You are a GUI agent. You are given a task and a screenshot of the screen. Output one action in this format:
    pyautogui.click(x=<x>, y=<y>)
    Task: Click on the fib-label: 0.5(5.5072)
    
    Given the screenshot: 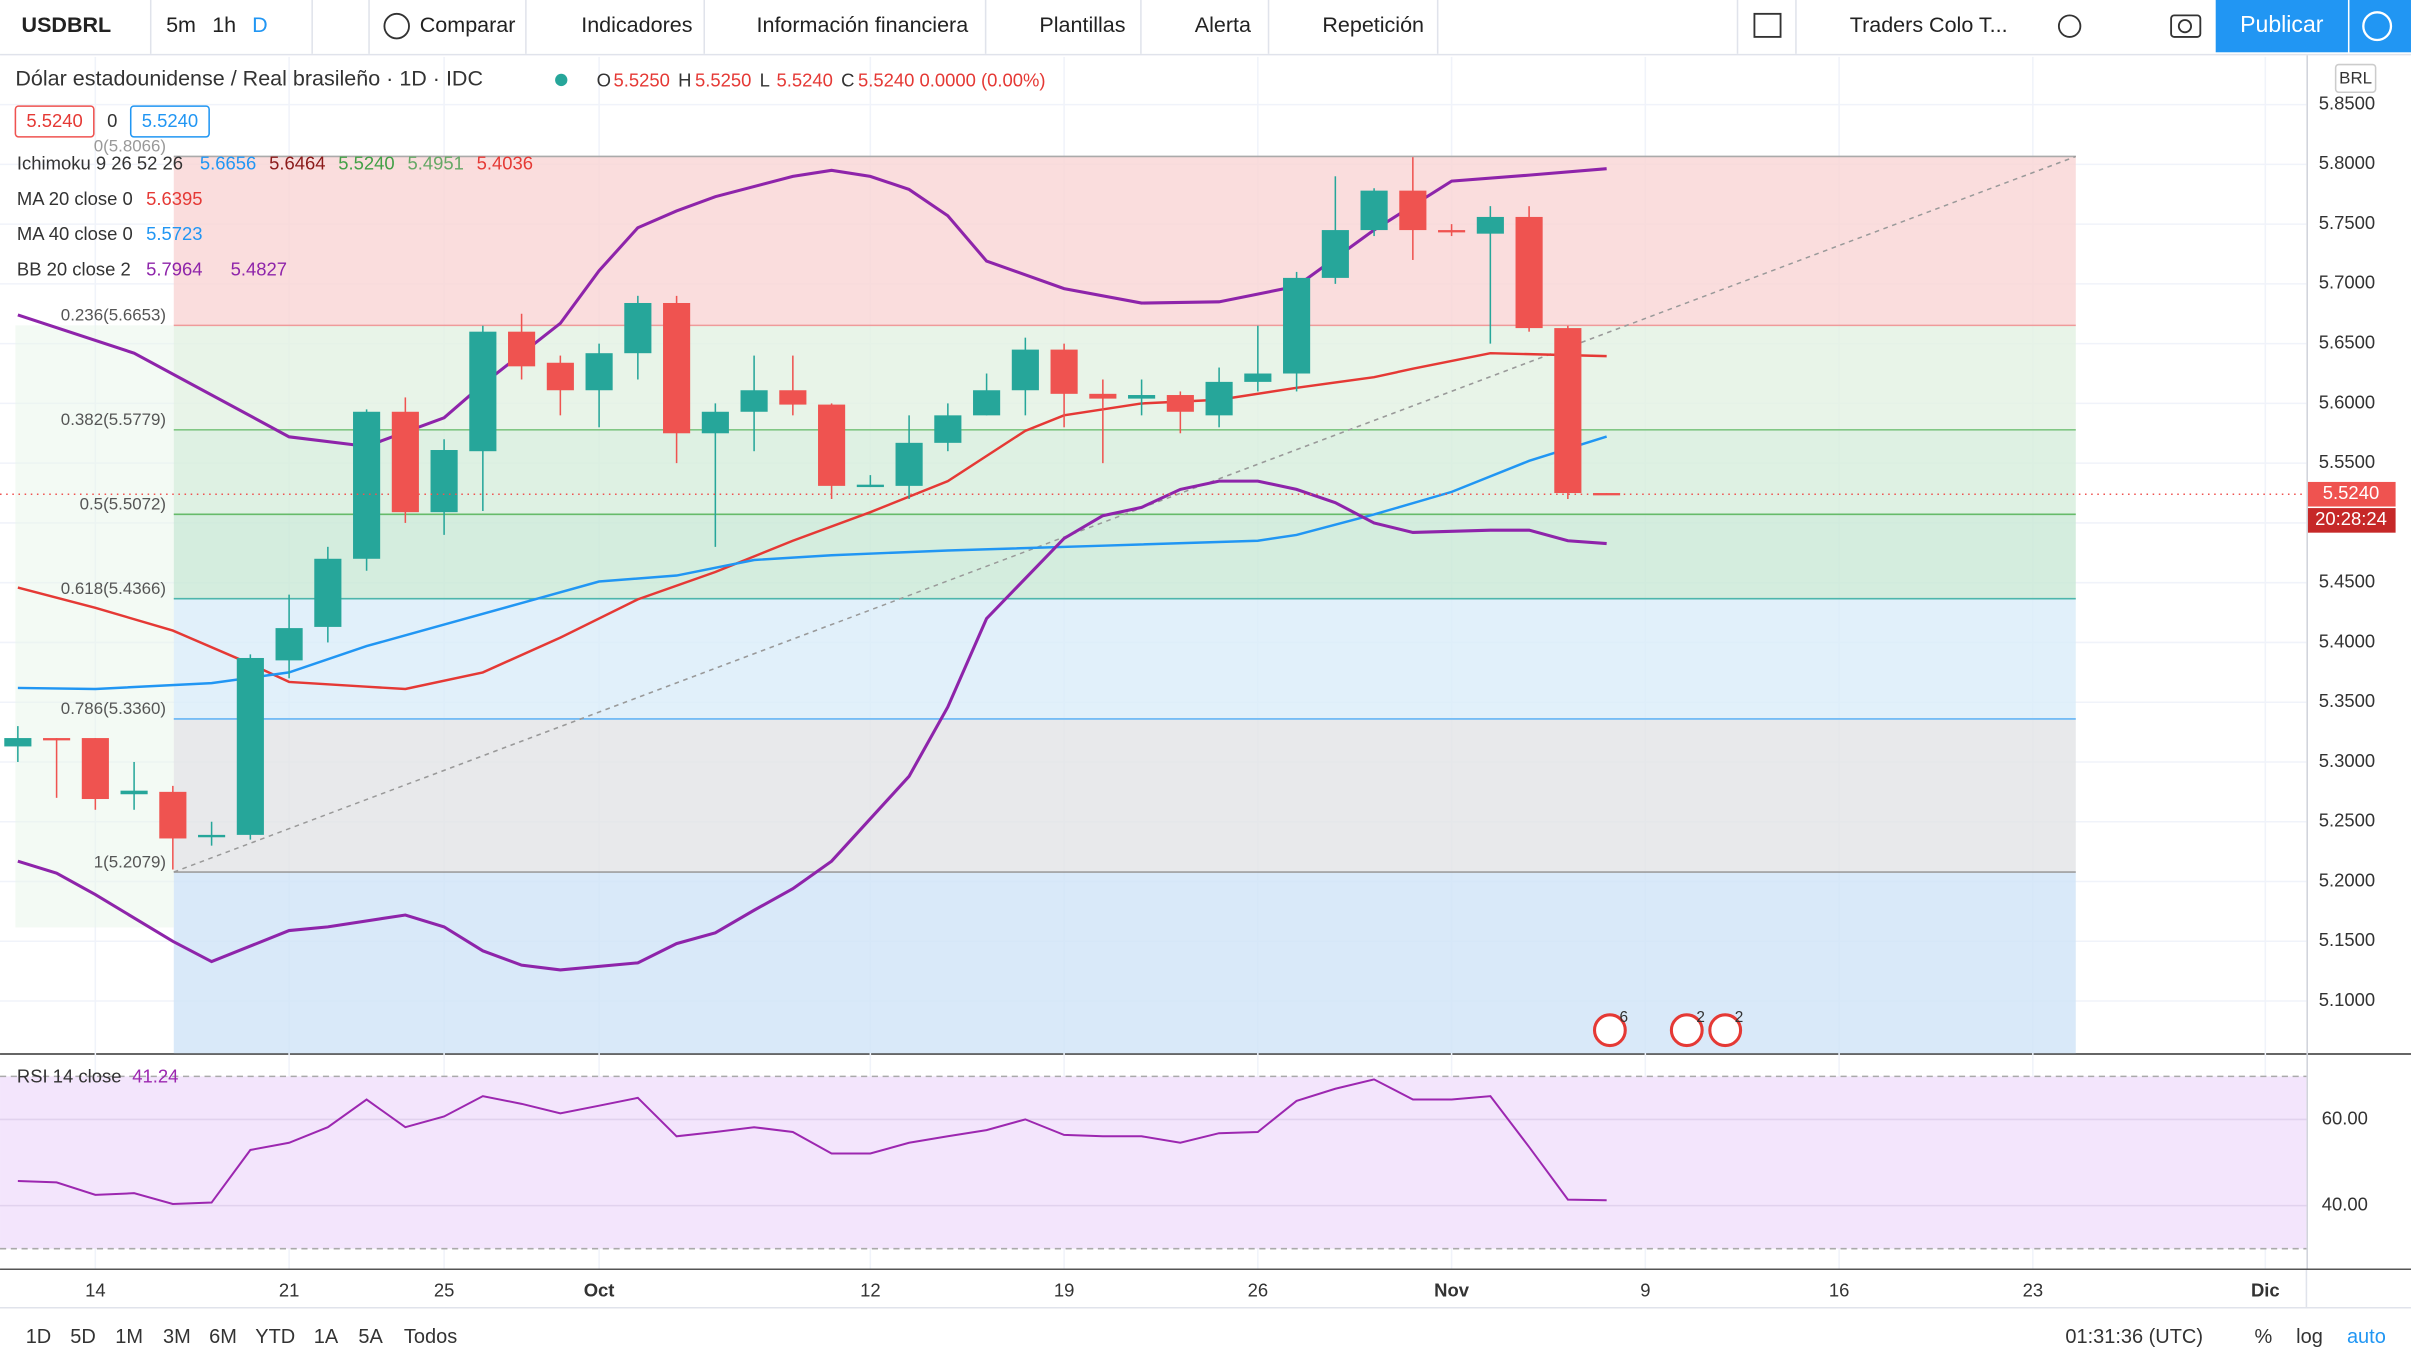 What is the action you would take?
    pyautogui.click(x=123, y=504)
    